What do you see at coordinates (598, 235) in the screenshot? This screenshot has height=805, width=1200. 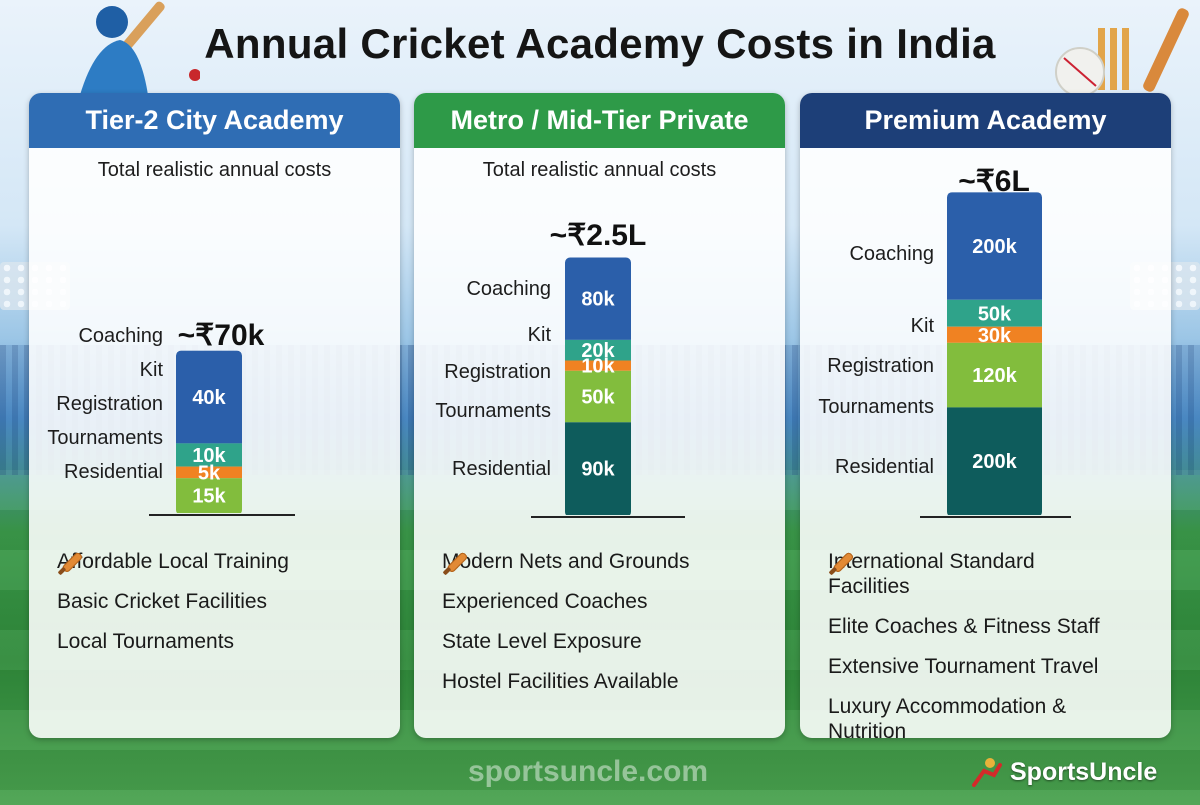 I see `total-cost-label: ~₹2.5L` at bounding box center [598, 235].